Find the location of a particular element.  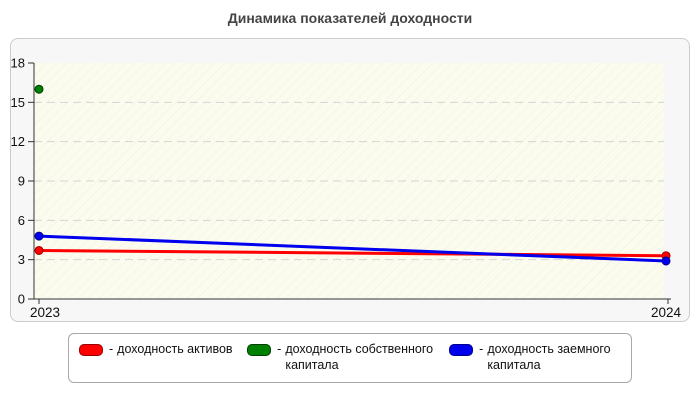

legend-item-equity: - доходность собственного капитала is located at coordinates (348, 357).